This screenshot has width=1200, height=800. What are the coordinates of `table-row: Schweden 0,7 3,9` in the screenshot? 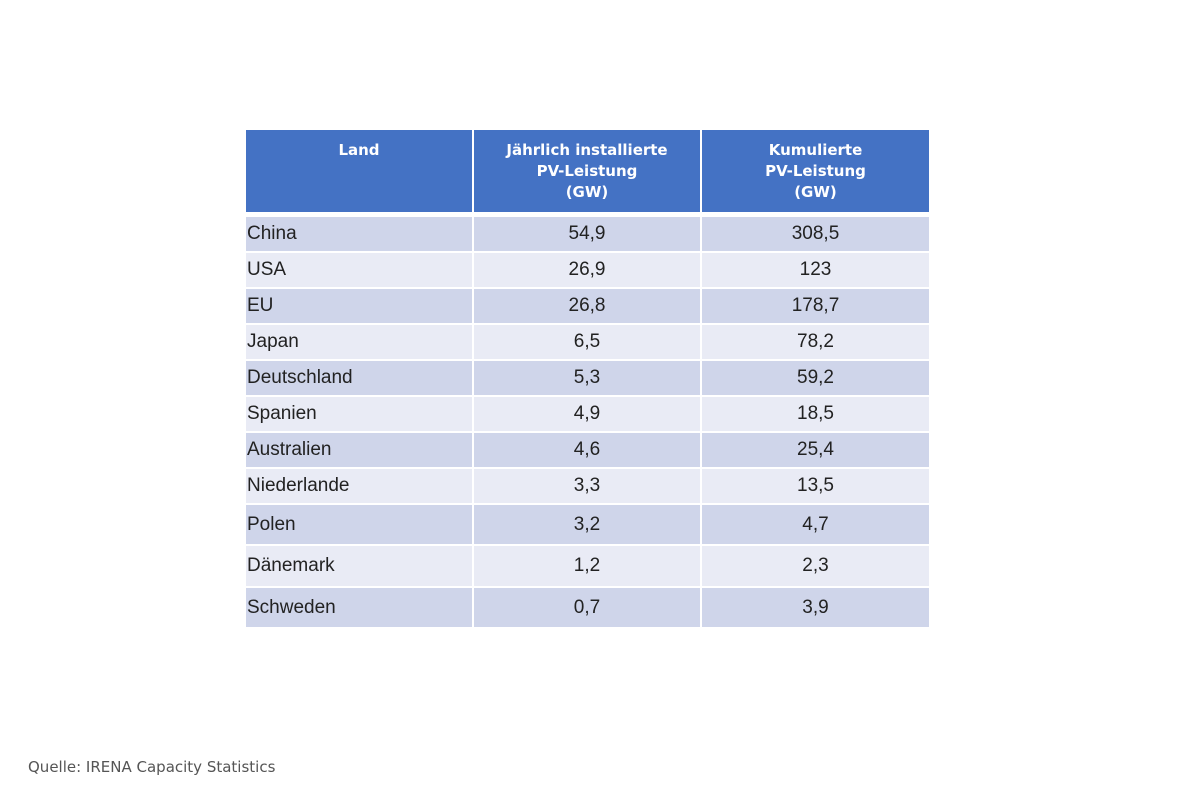 It's located at (587, 608).